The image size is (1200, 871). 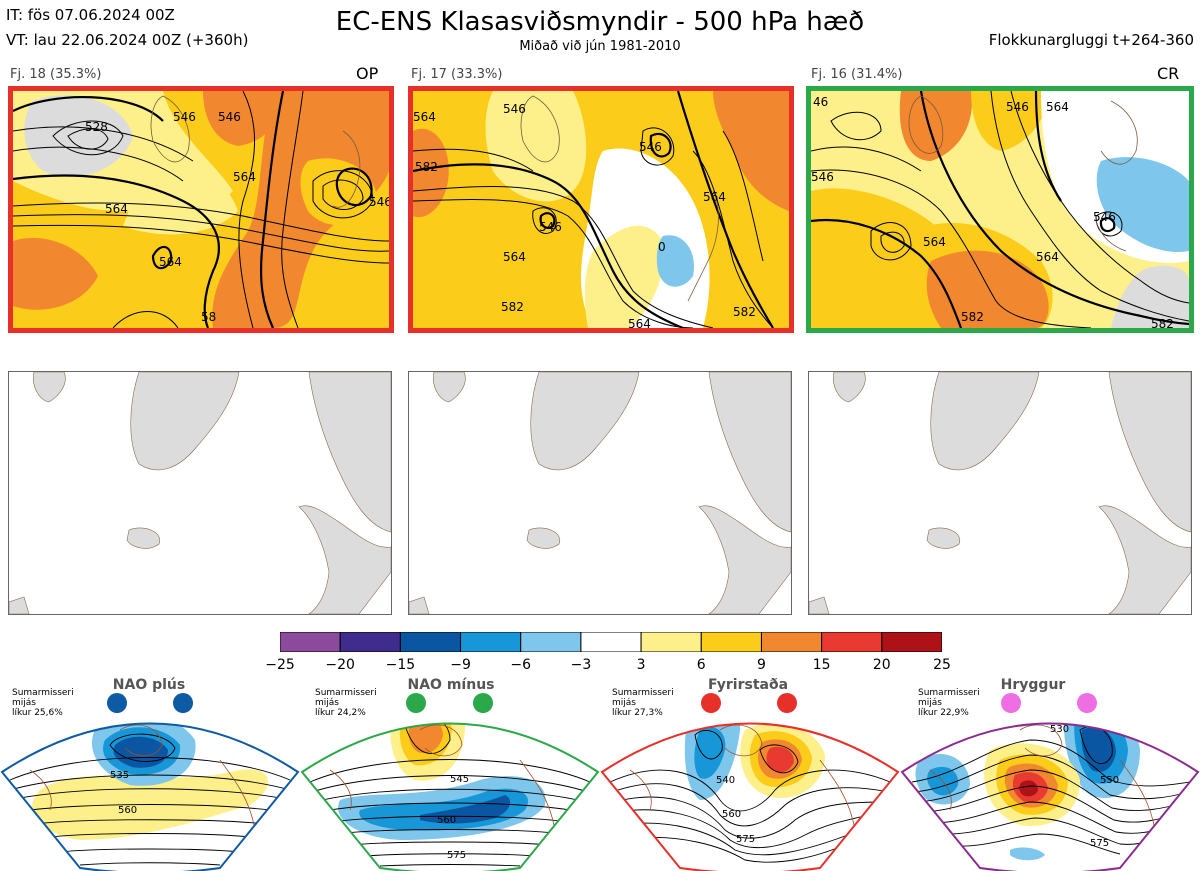 I want to click on initial-time: IT: fös 07.06.2024 00Z, so click(x=90, y=15).